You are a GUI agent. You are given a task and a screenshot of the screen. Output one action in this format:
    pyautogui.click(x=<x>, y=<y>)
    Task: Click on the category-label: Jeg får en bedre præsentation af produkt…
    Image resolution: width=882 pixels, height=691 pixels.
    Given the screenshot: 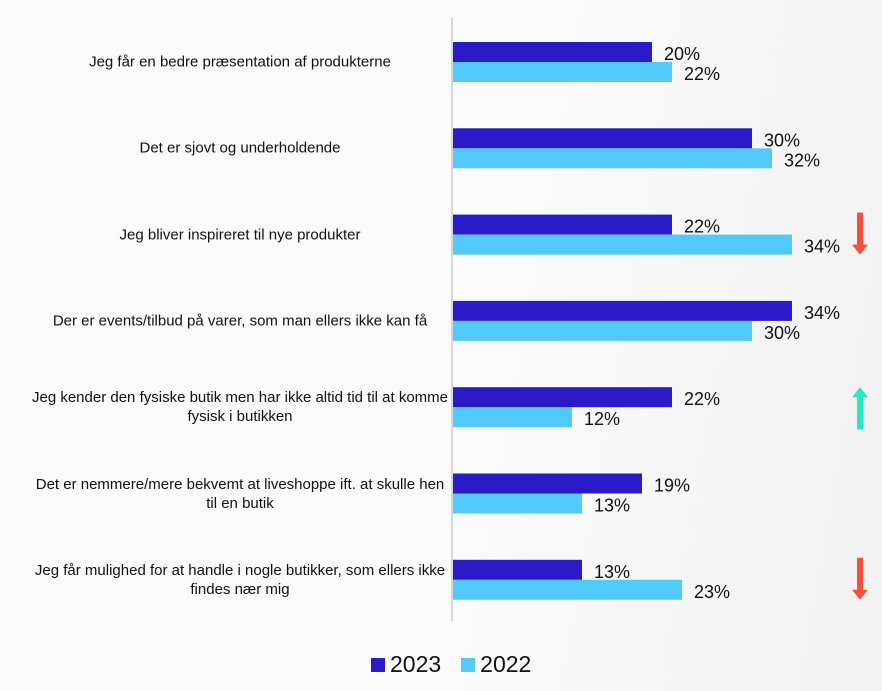 What is the action you would take?
    pyautogui.click(x=240, y=62)
    